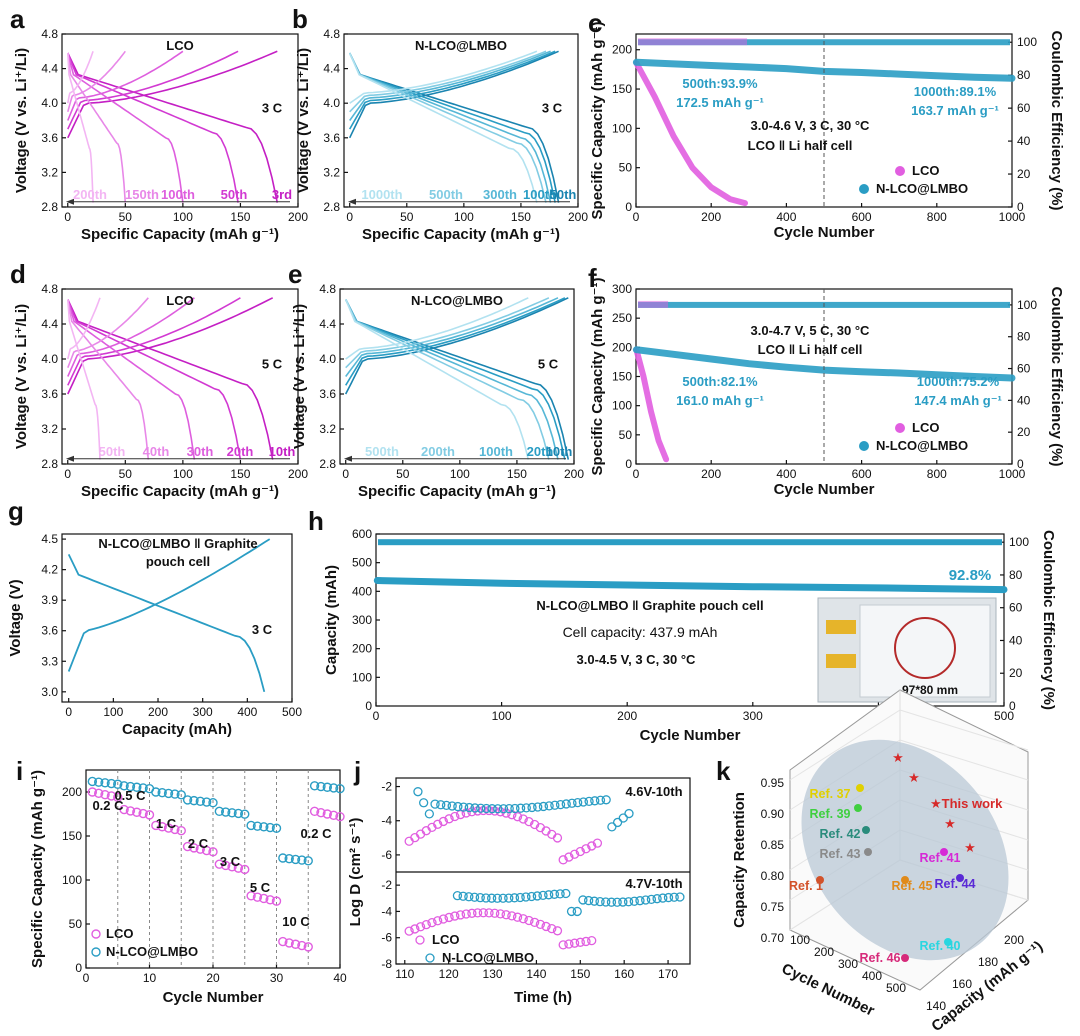 The height and width of the screenshot is (1036, 1080). Describe the element at coordinates (449, 974) in the screenshot. I see `x-tick-label: 120` at that location.